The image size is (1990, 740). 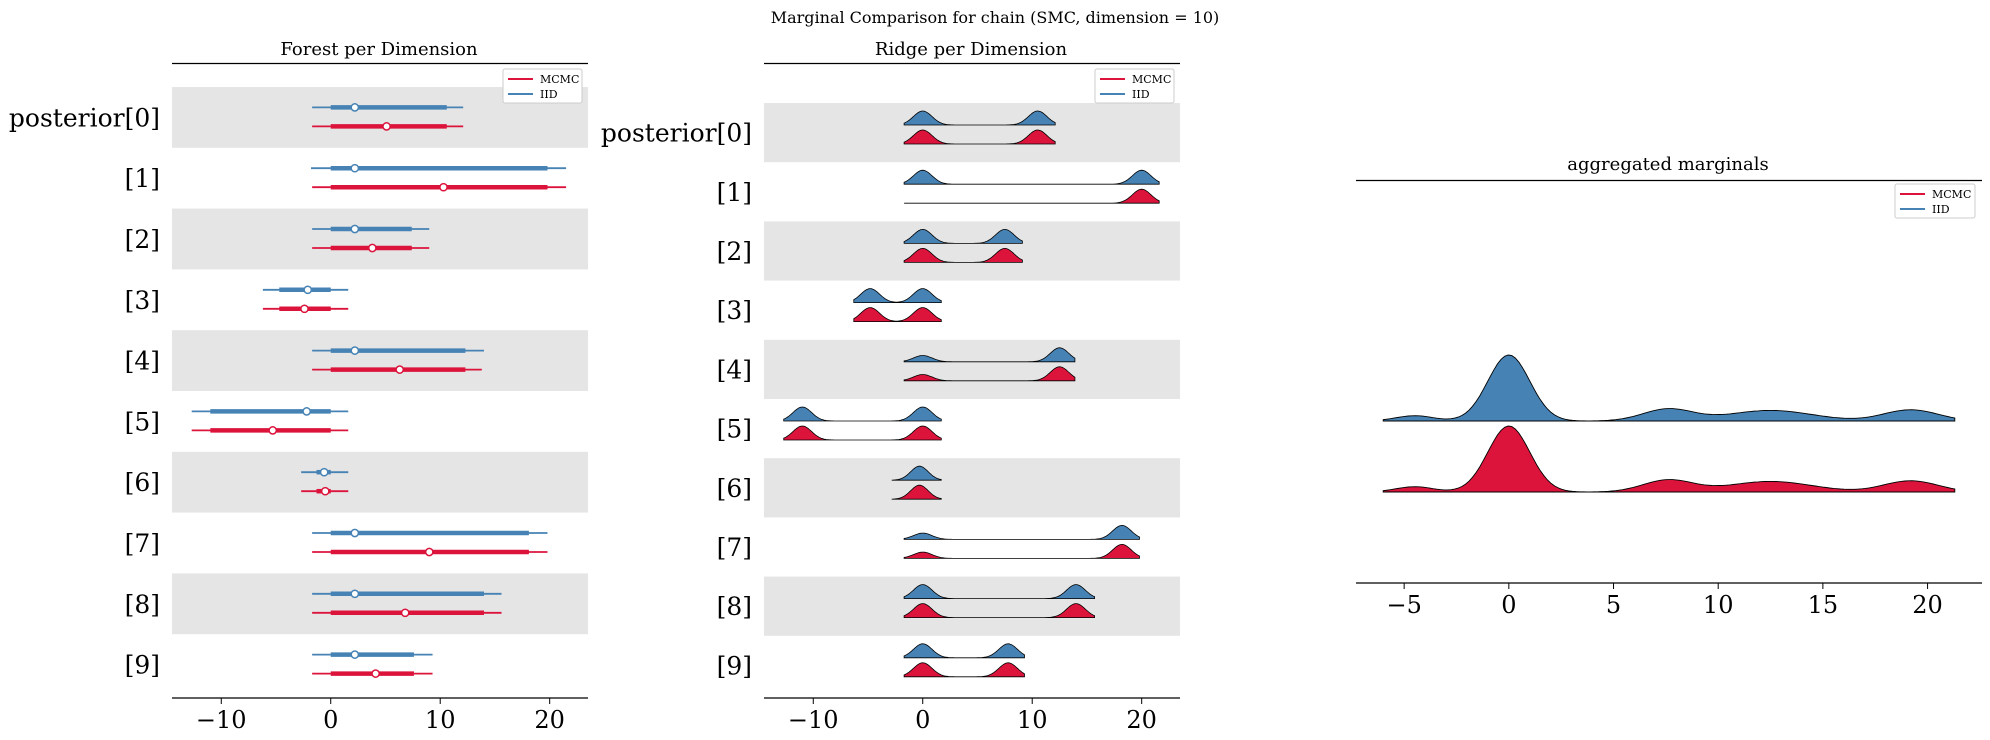 What do you see at coordinates (734, 606) in the screenshot?
I see `ridge-row-label: [8]` at bounding box center [734, 606].